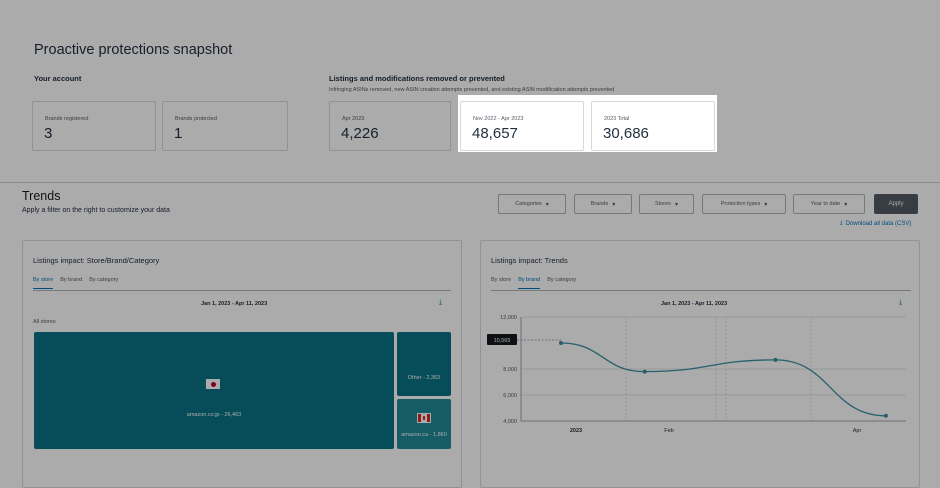 The width and height of the screenshot is (940, 488). Describe the element at coordinates (225, 126) in the screenshot. I see `brands-protected-card: Brands protected 1` at that location.